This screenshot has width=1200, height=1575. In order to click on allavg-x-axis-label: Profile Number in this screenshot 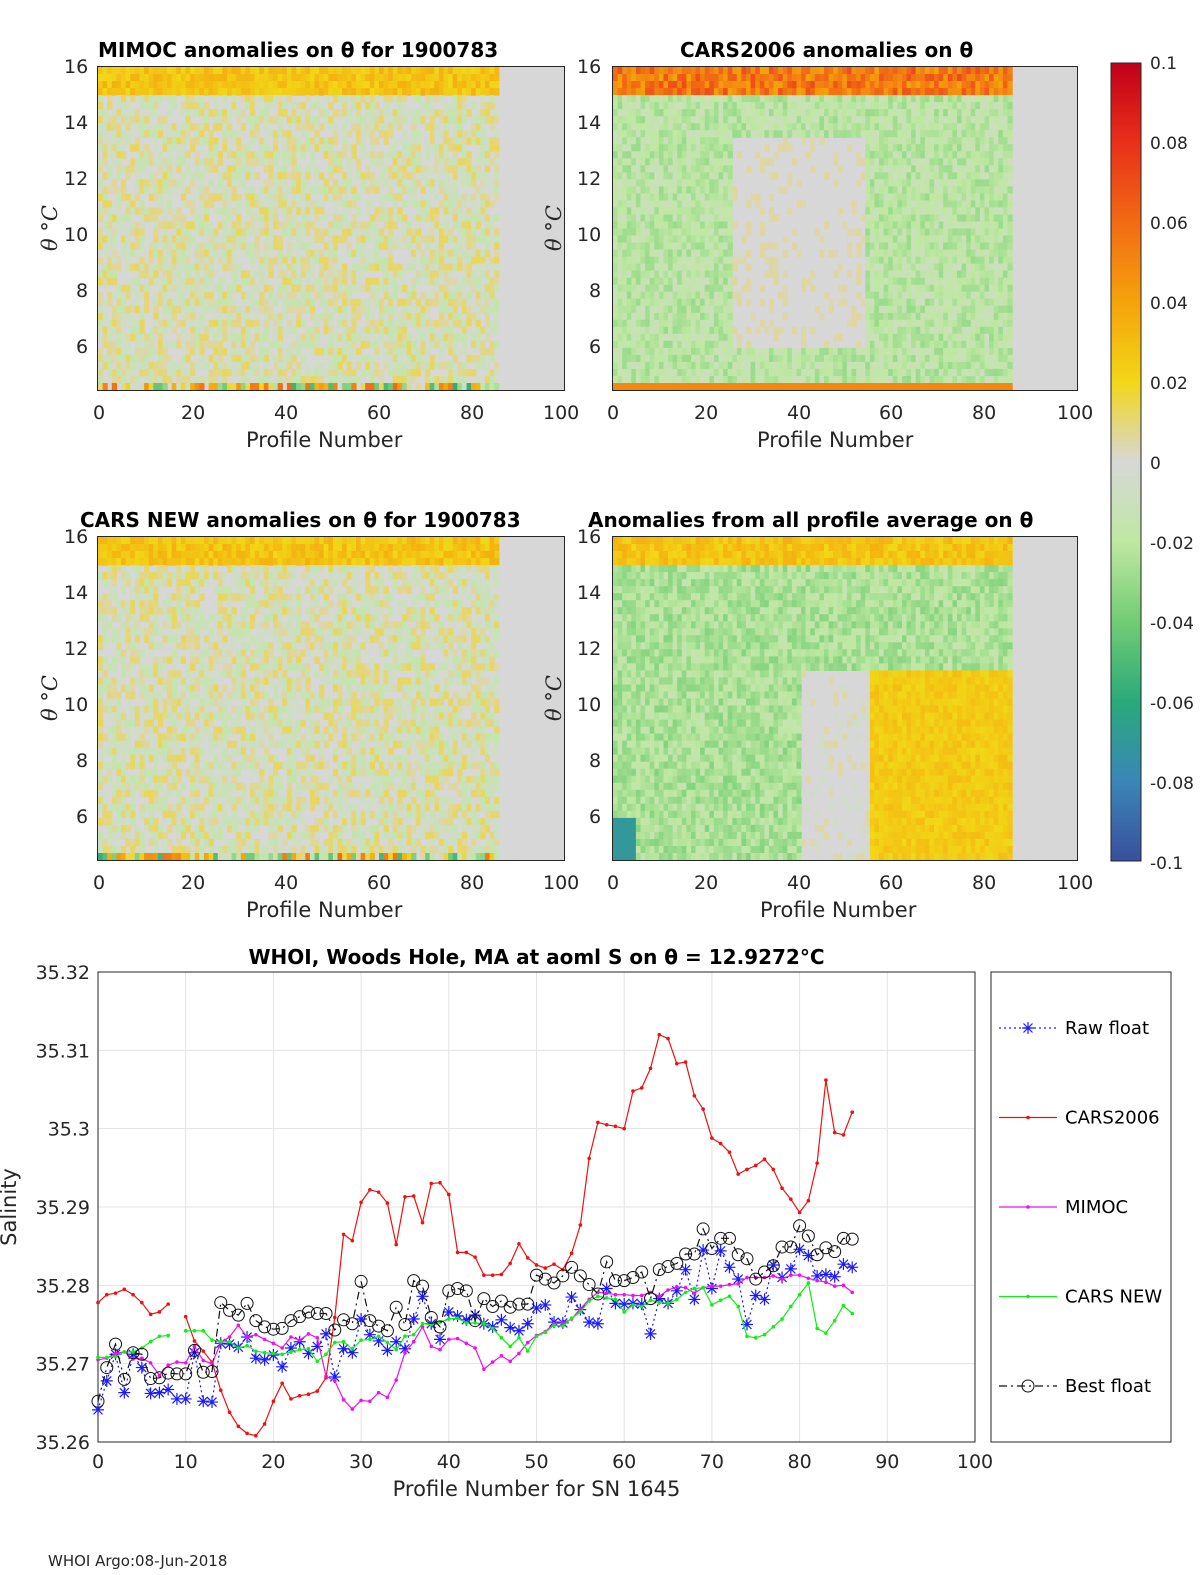, I will do `click(838, 910)`.